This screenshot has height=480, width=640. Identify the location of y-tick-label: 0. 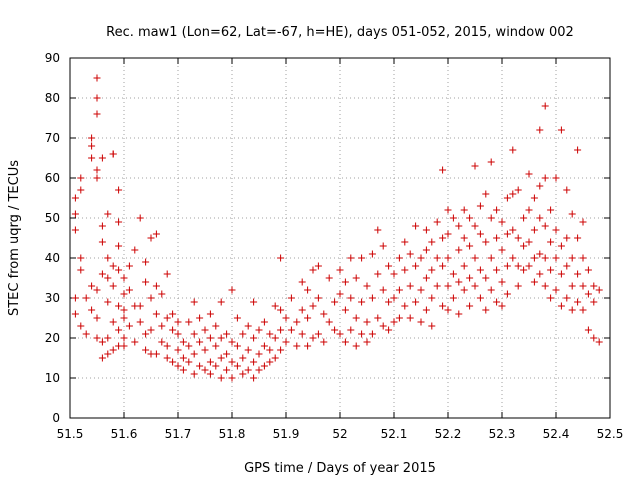
(56, 418).